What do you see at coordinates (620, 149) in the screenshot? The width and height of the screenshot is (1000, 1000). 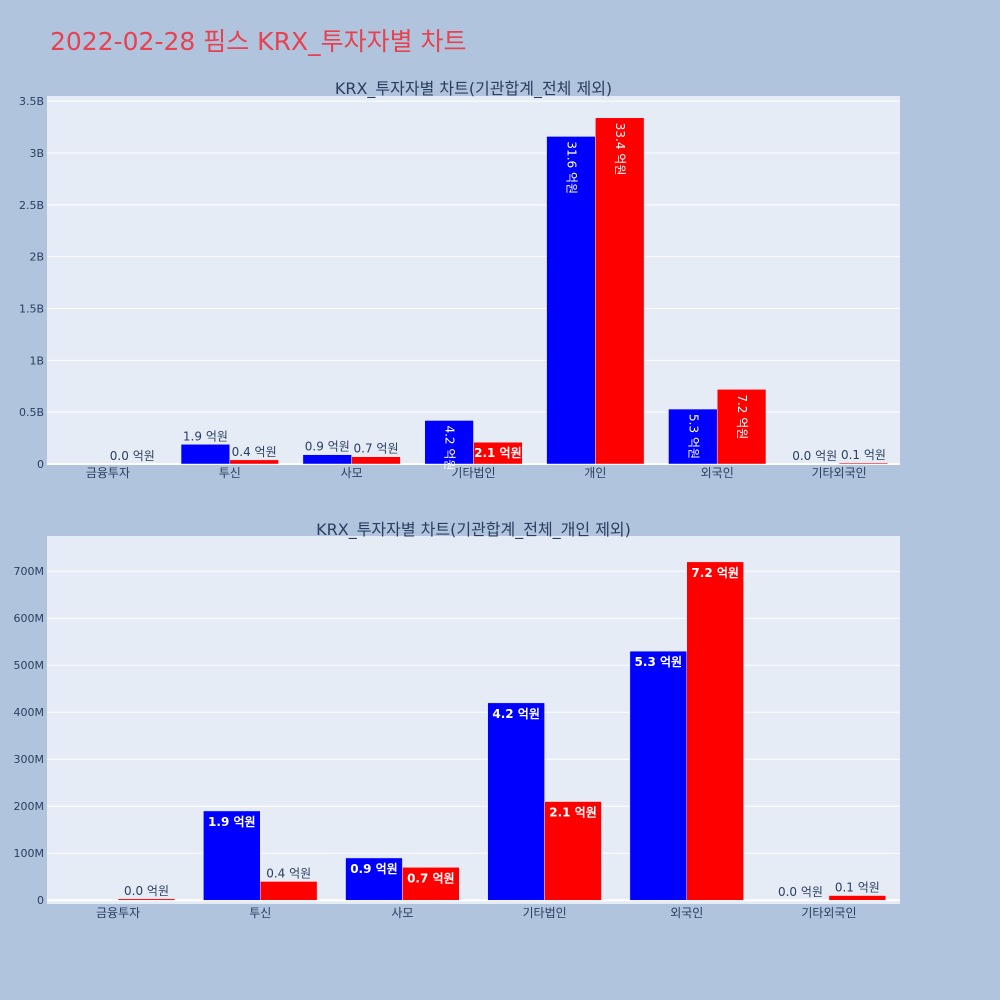 I see `data-label: 33.4 억원` at bounding box center [620, 149].